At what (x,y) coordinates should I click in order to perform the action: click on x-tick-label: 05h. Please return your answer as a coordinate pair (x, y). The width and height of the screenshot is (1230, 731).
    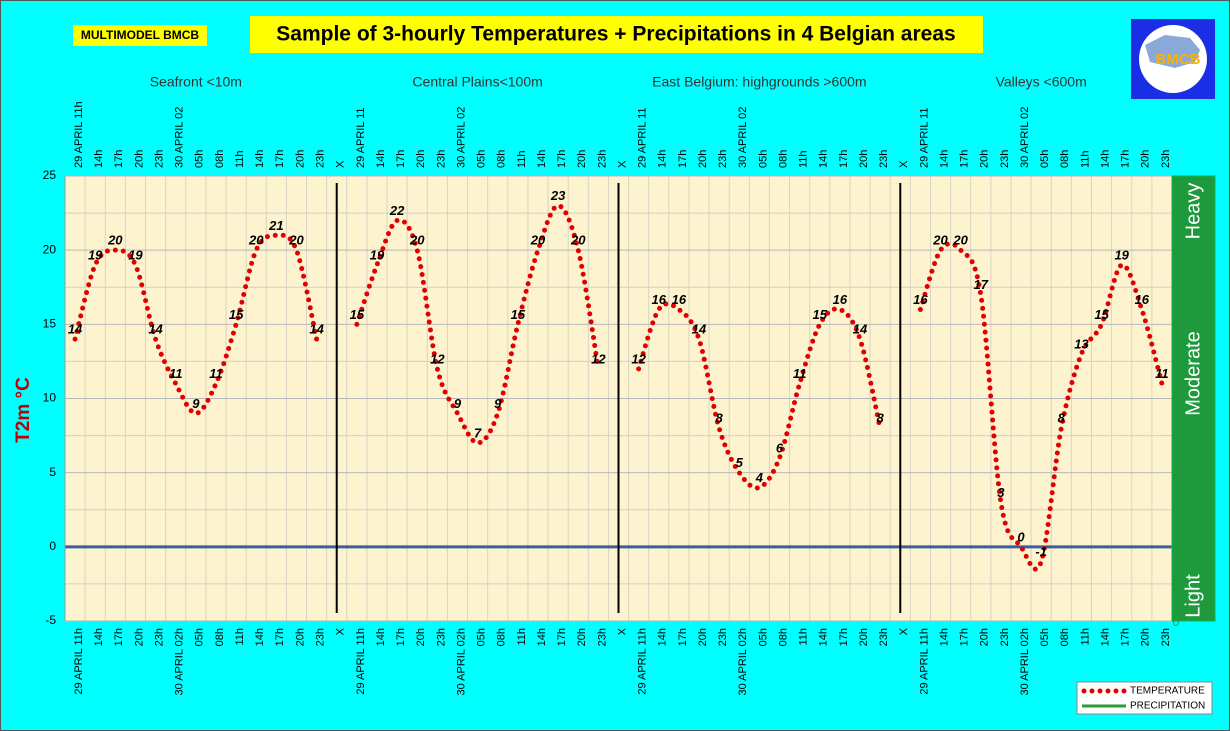
    Looking at the image, I should click on (200, 637).